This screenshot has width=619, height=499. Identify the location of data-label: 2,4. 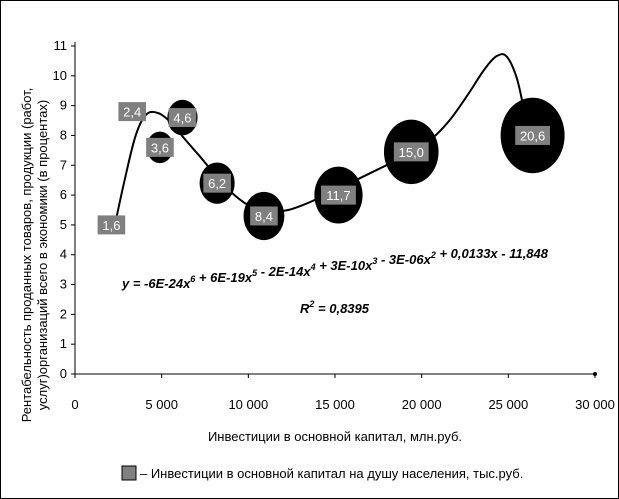
(132, 112).